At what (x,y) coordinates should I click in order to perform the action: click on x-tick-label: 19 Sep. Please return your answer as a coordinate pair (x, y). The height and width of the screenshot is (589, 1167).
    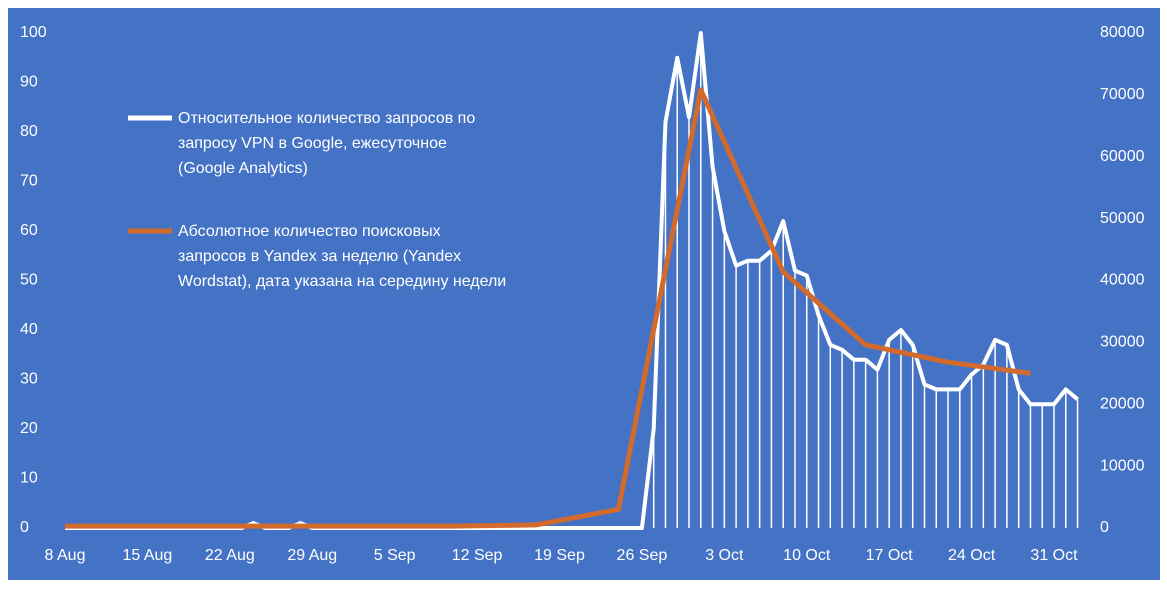
    Looking at the image, I should click on (559, 555).